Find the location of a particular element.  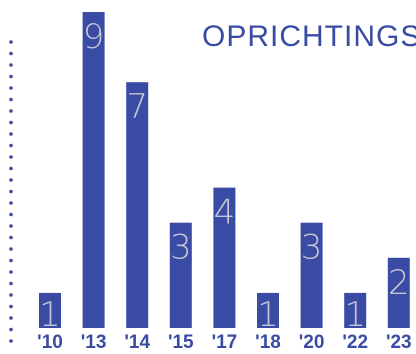

bar-value-label-7: 1 is located at coordinates (355, 315).